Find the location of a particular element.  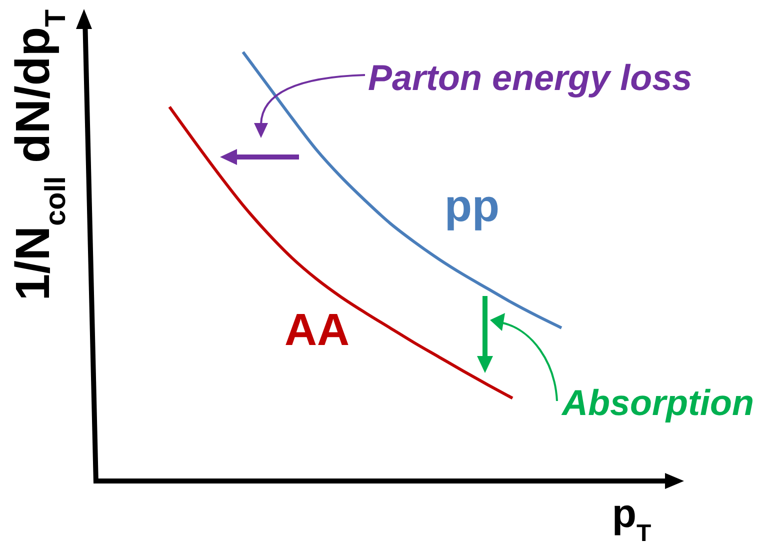

series-label: pp is located at coordinates (472, 205).